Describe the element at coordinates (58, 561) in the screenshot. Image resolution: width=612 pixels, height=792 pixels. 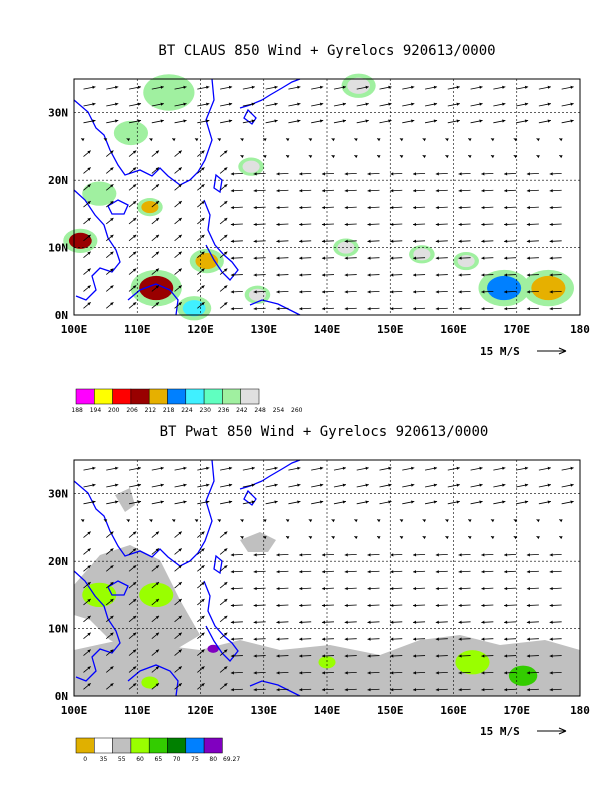
I see `panel-2-y-tick: 20N` at that location.